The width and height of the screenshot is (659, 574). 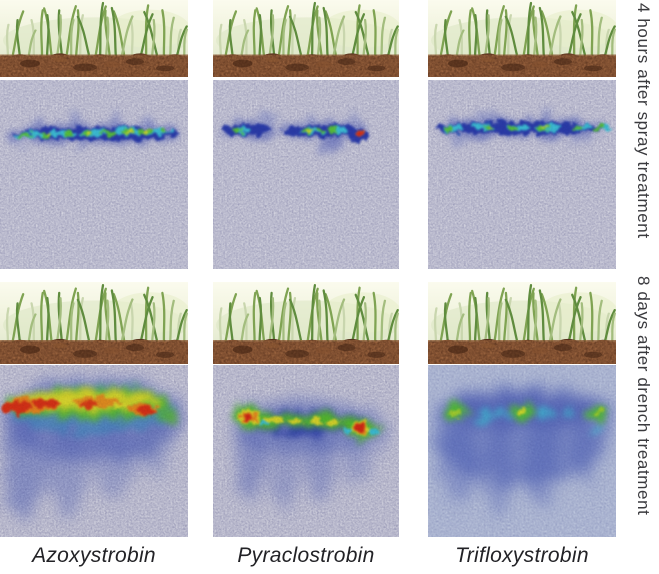 I want to click on autoradiograph-azoxystrobin-spray, so click(x=94, y=174).